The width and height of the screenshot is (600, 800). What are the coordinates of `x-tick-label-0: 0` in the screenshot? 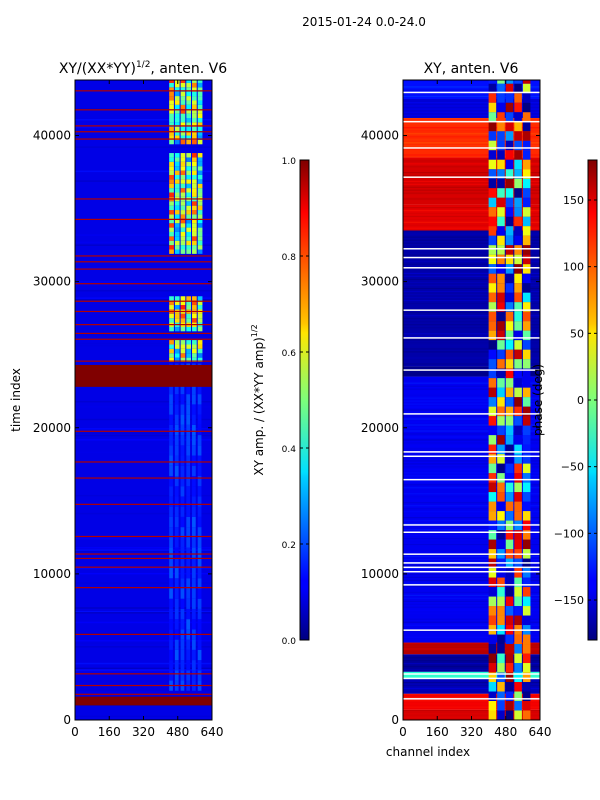 It's located at (75, 732).